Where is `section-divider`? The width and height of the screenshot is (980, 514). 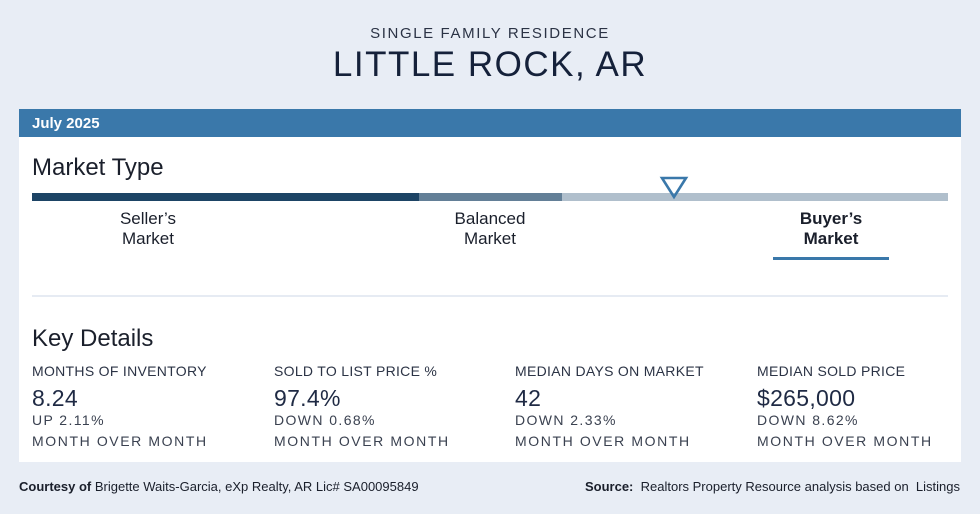 section-divider is located at coordinates (490, 296).